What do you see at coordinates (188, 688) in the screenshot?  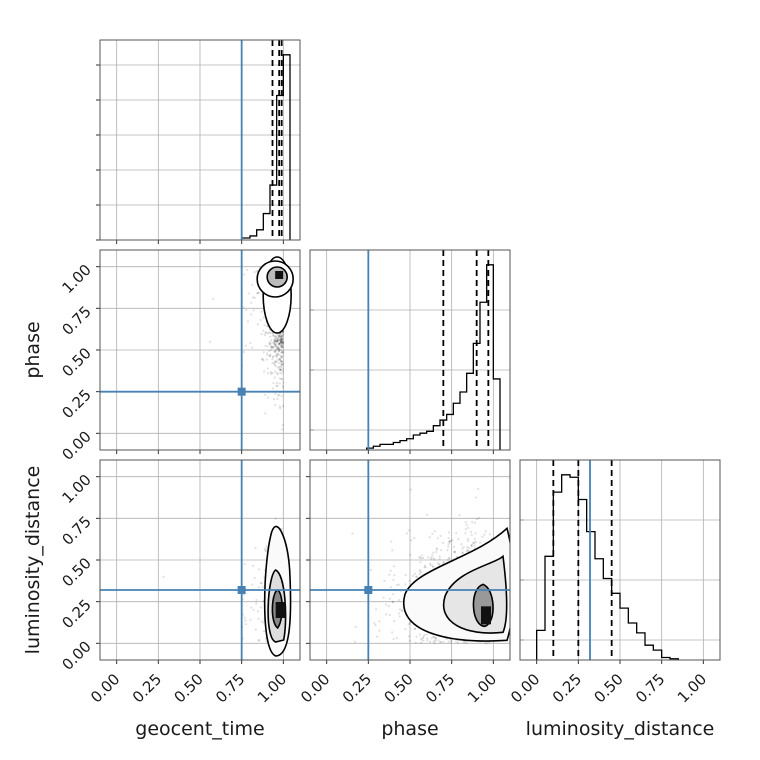 I see `x-tick-label: 0.50` at bounding box center [188, 688].